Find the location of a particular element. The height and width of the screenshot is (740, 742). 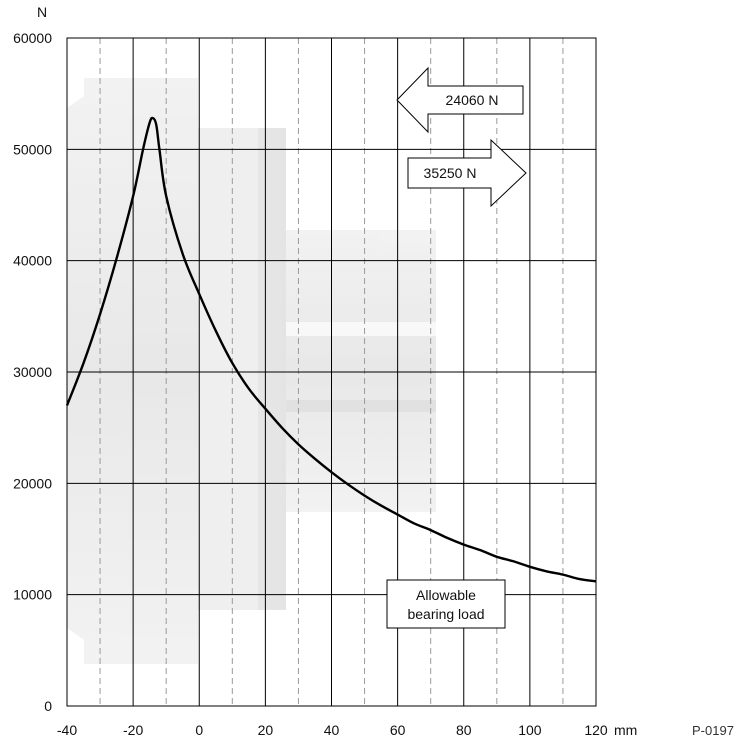

x-tick-label: -20 is located at coordinates (133, 730).